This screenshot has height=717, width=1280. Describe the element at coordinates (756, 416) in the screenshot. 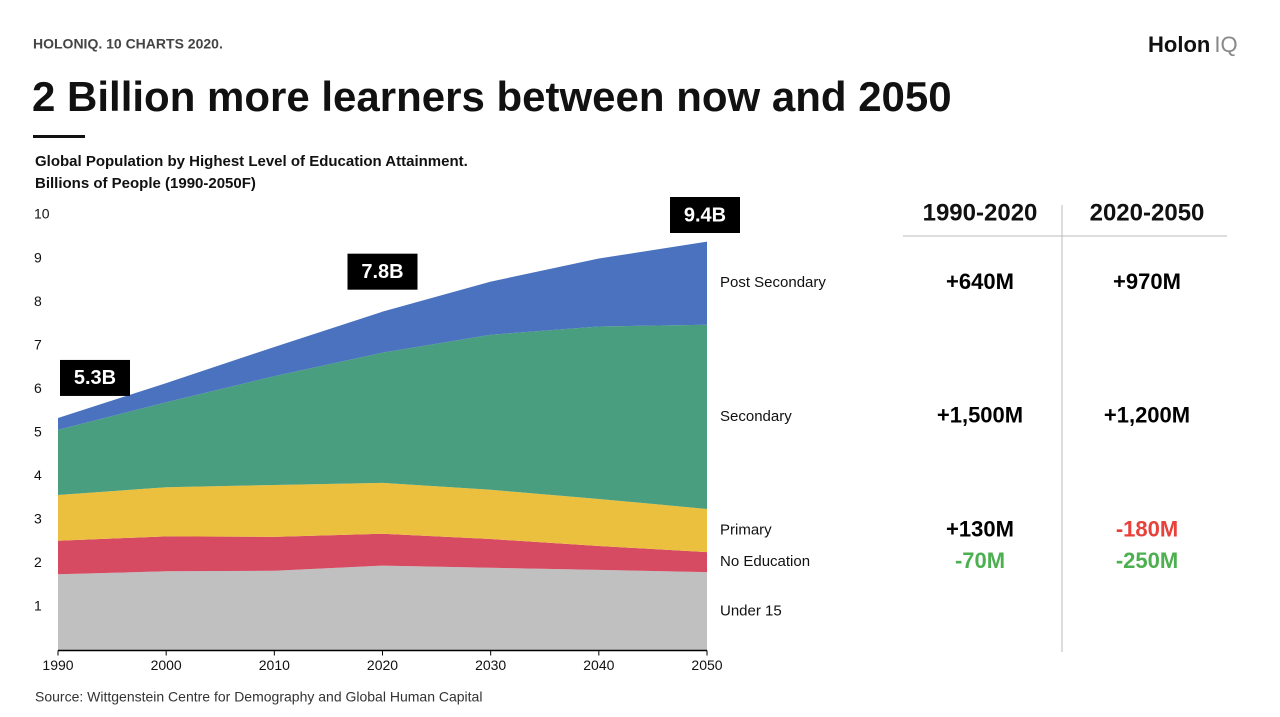

I see `series-label: Secondary` at that location.